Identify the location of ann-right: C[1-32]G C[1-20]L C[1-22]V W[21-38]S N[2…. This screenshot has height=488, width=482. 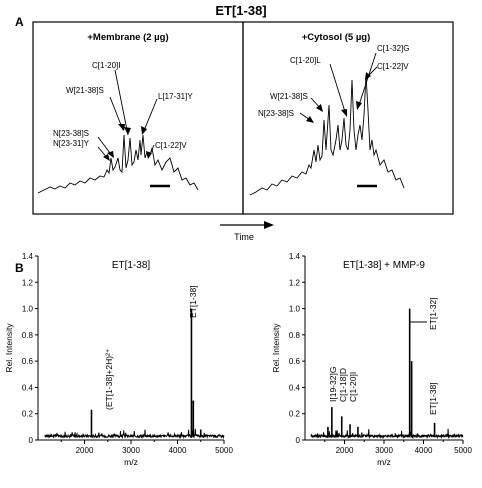
(333, 116).